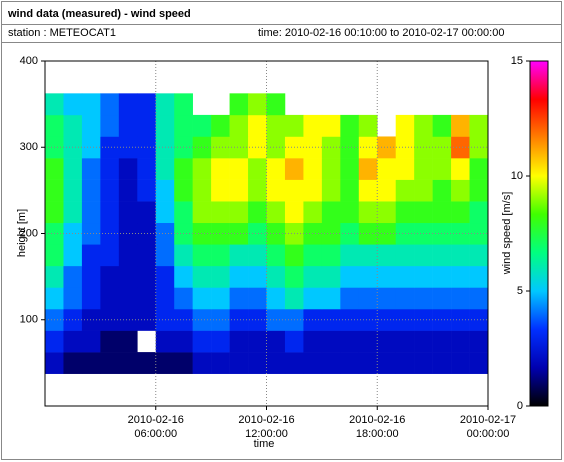  Describe the element at coordinates (29, 233) in the screenshot. I see `y-tick-label: 200` at that location.